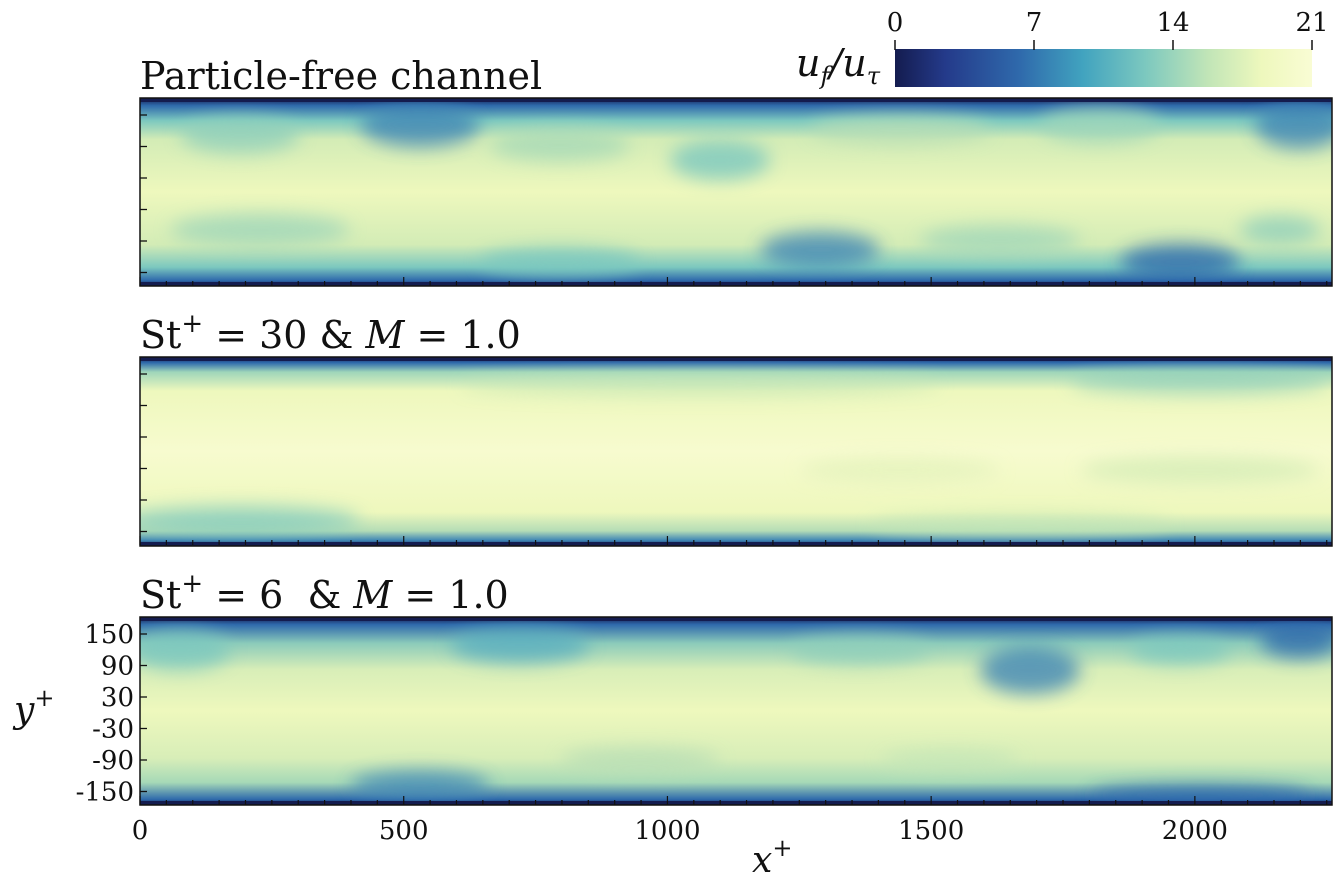 This screenshot has width=1338, height=889. Describe the element at coordinates (109, 635) in the screenshot. I see `y-tick-label: 150` at that location.